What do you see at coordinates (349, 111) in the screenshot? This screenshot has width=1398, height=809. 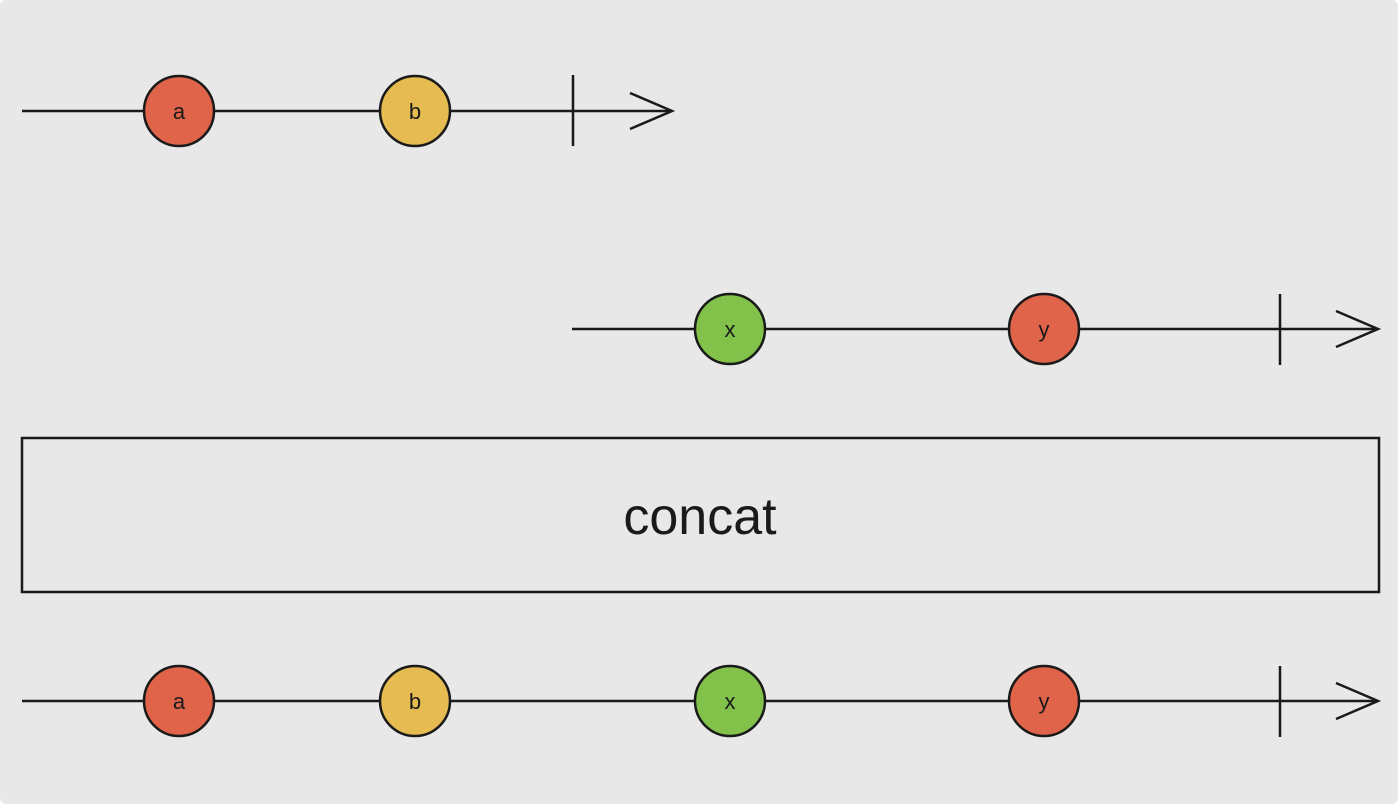 I see `source-stream-a: a b` at bounding box center [349, 111].